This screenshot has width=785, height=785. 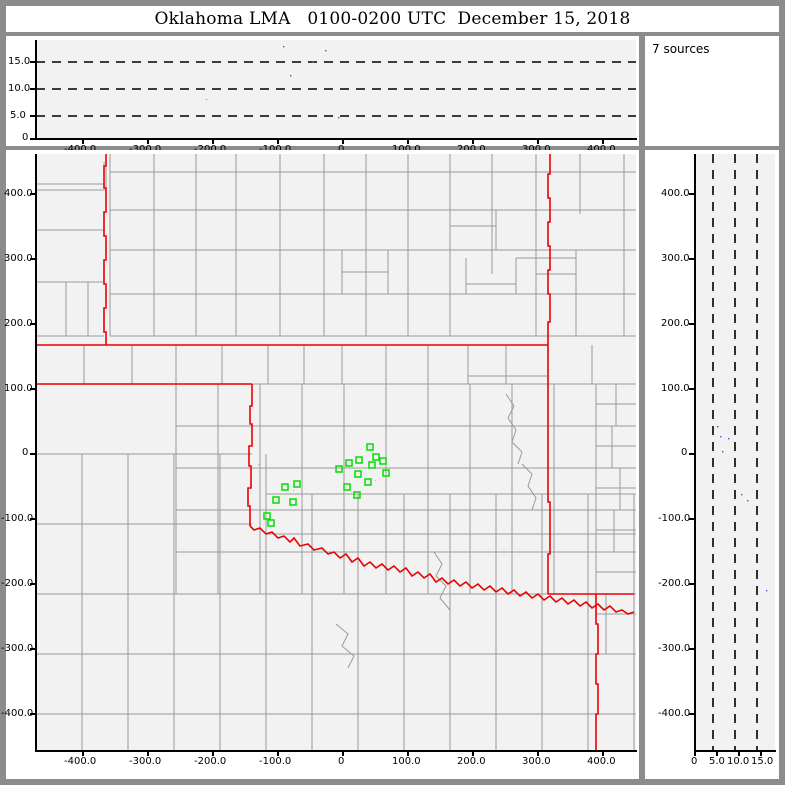 What do you see at coordinates (210, 761) in the screenshot?
I see `map-x-label--200: -200.0` at bounding box center [210, 761].